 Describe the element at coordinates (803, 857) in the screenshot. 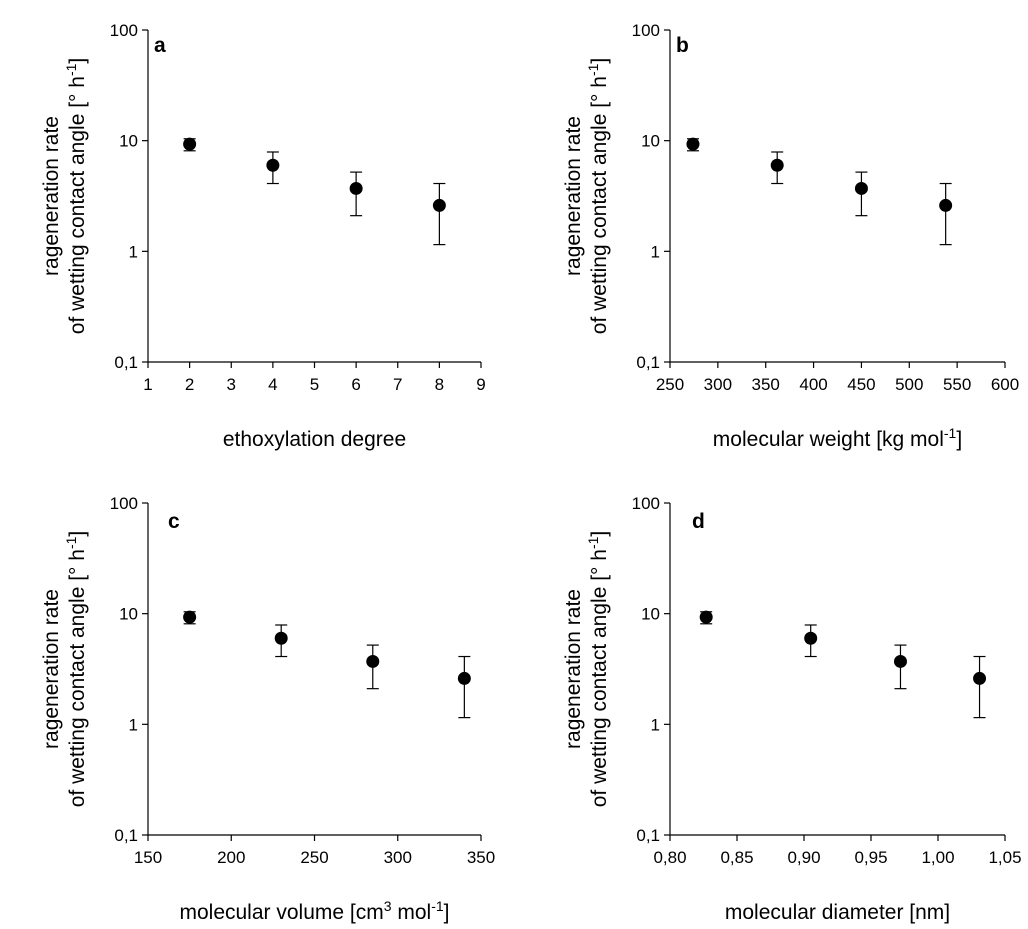

I see `x-tick-label: 0,90` at that location.